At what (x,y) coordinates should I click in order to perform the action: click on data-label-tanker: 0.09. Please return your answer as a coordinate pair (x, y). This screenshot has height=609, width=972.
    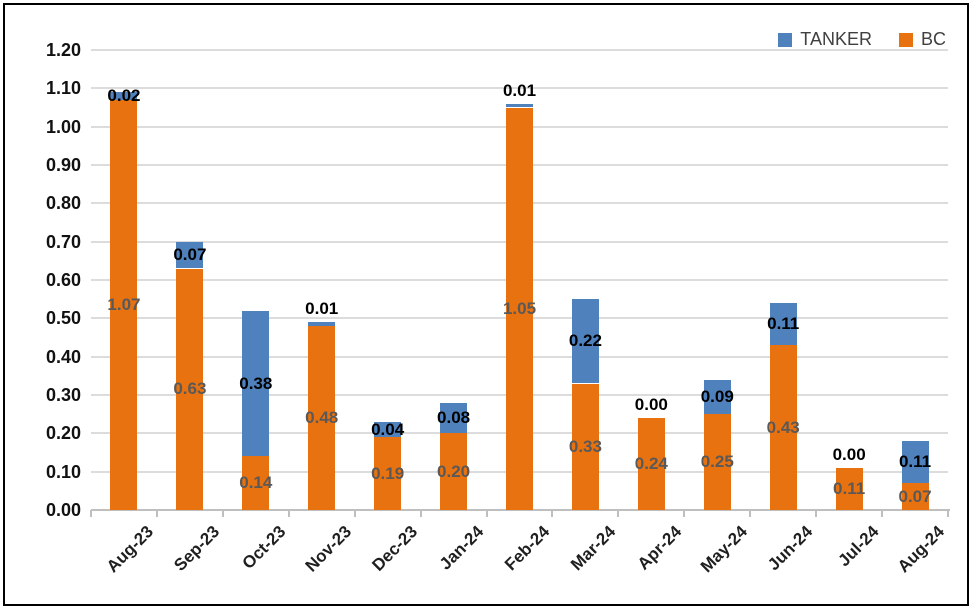
    Looking at the image, I should click on (717, 396).